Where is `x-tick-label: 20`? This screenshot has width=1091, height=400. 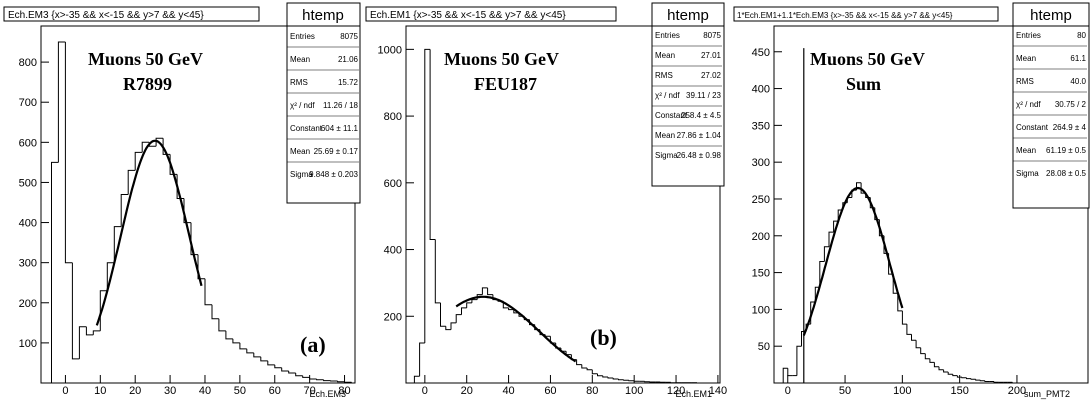
x-tick-label: 20 is located at coordinates (135, 391).